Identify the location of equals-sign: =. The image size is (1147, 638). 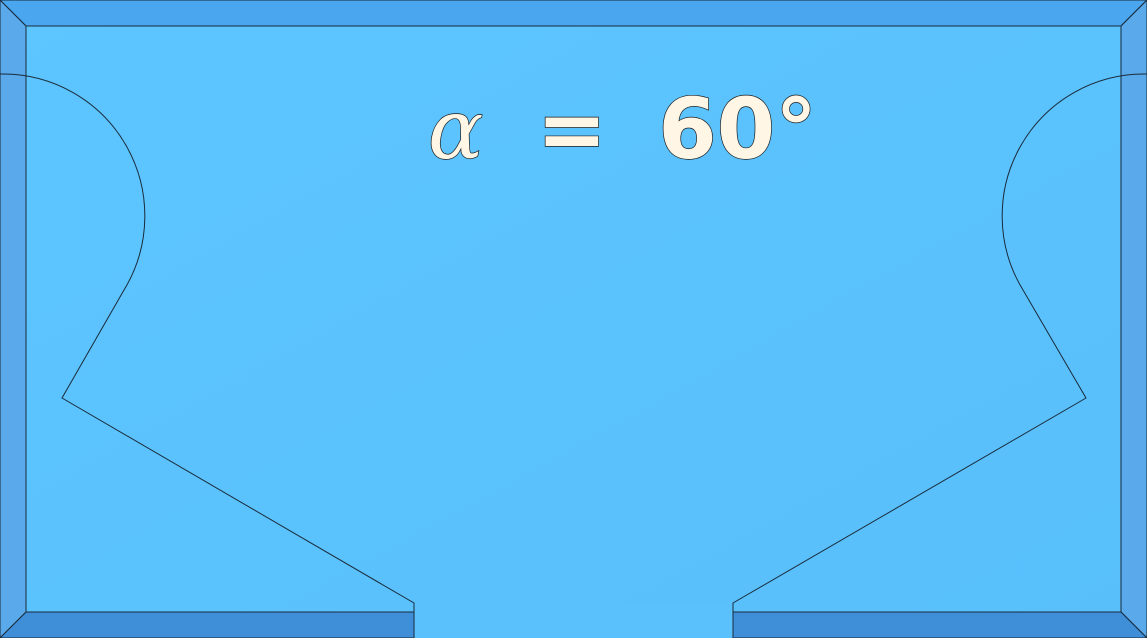
(572, 129).